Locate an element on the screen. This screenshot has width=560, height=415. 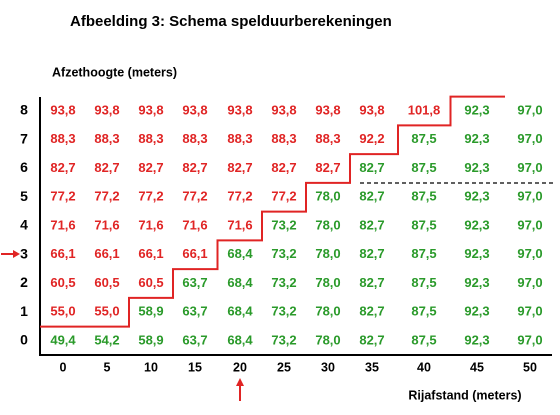
column-label: 5 is located at coordinates (107, 367).